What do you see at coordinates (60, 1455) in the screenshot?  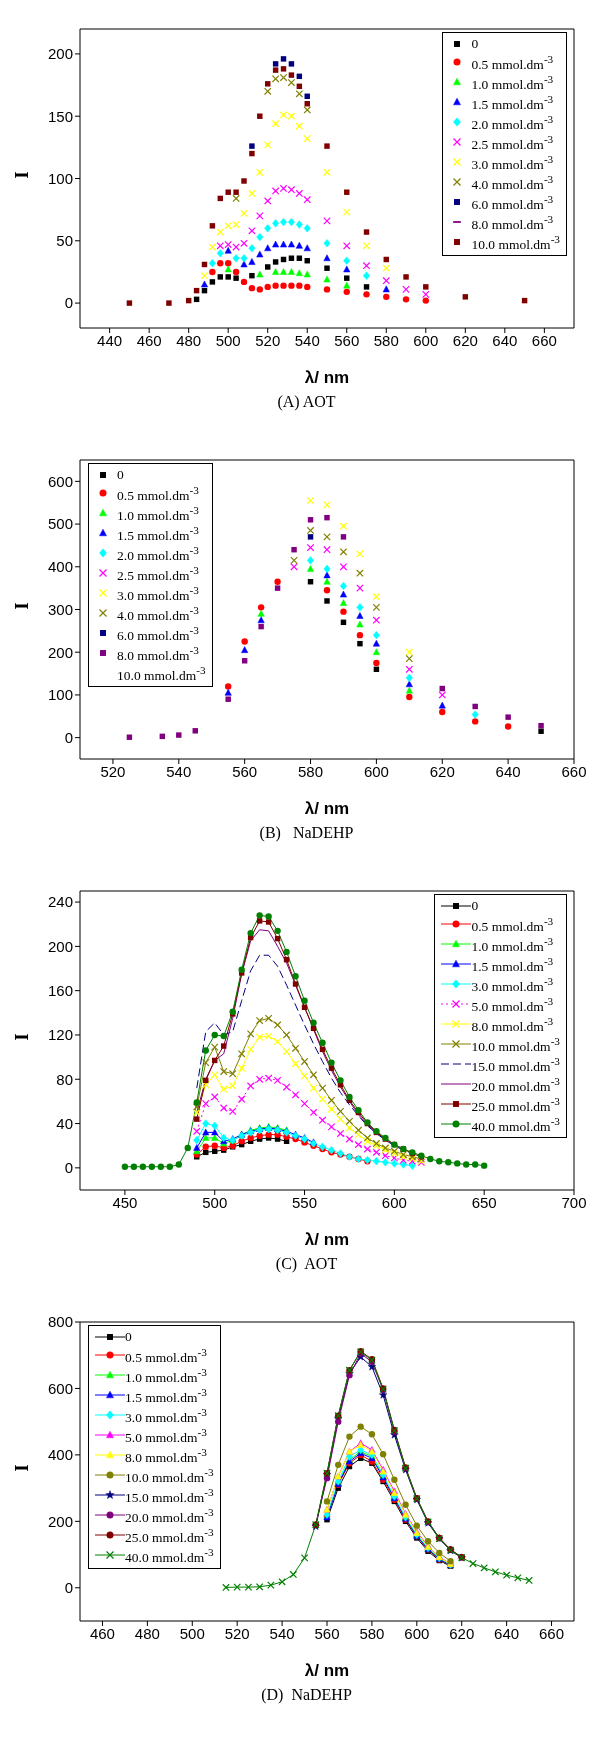 I see `y-tick-label: 400` at bounding box center [60, 1455].